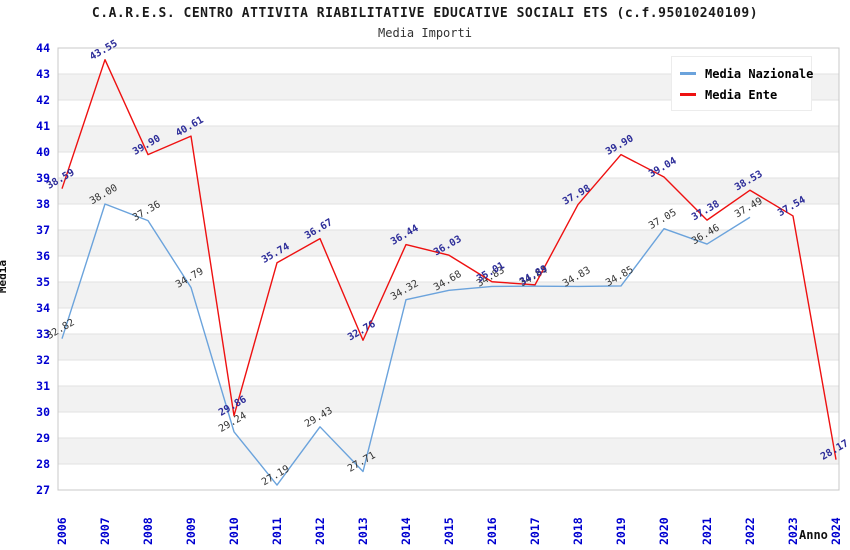 The image size is (850, 550). Describe the element at coordinates (43, 152) in the screenshot. I see `y-tick-label: 40` at that location.